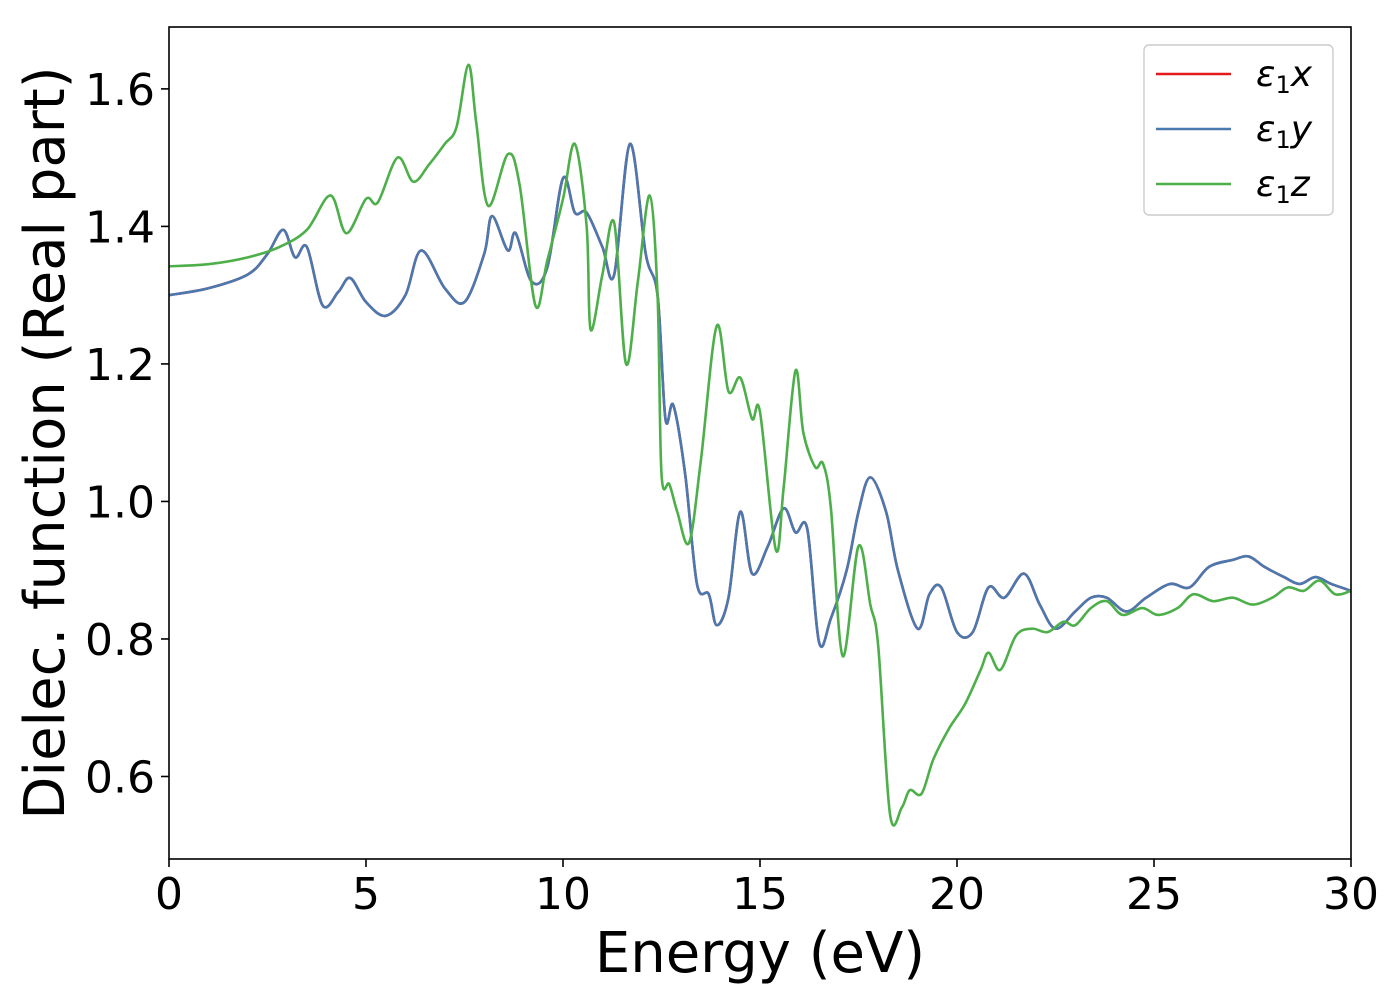 This screenshot has height=1000, width=1400. I want to click on y-tick-label: 1.4, so click(120, 227).